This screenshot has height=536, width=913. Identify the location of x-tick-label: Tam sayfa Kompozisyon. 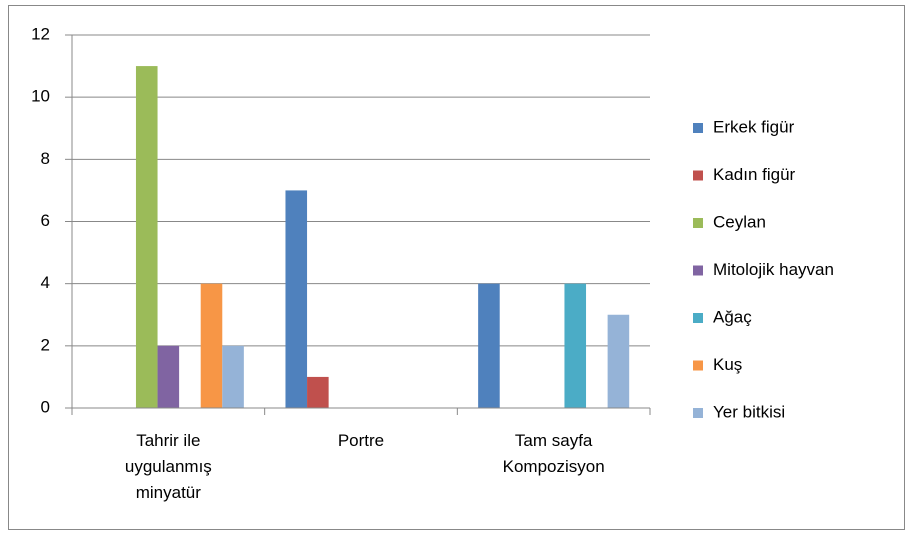
(553, 453).